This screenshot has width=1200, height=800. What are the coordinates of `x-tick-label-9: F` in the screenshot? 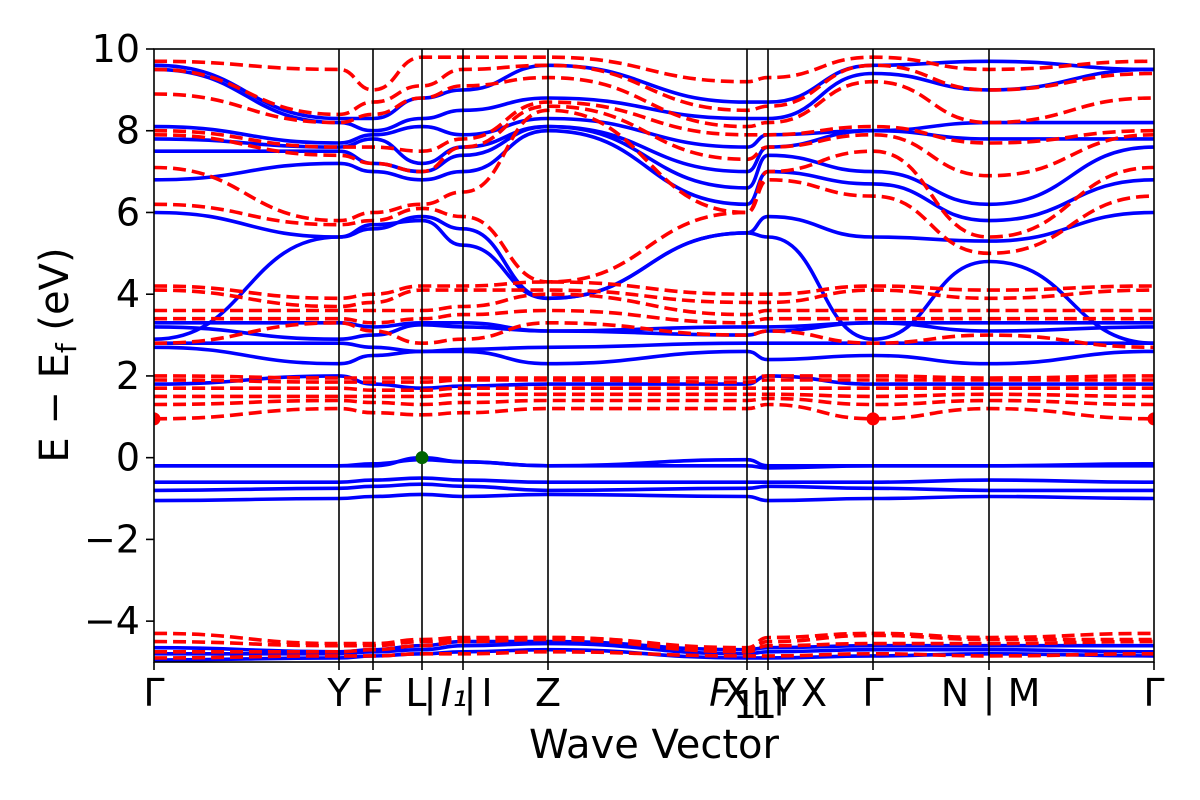 It's located at (720, 693).